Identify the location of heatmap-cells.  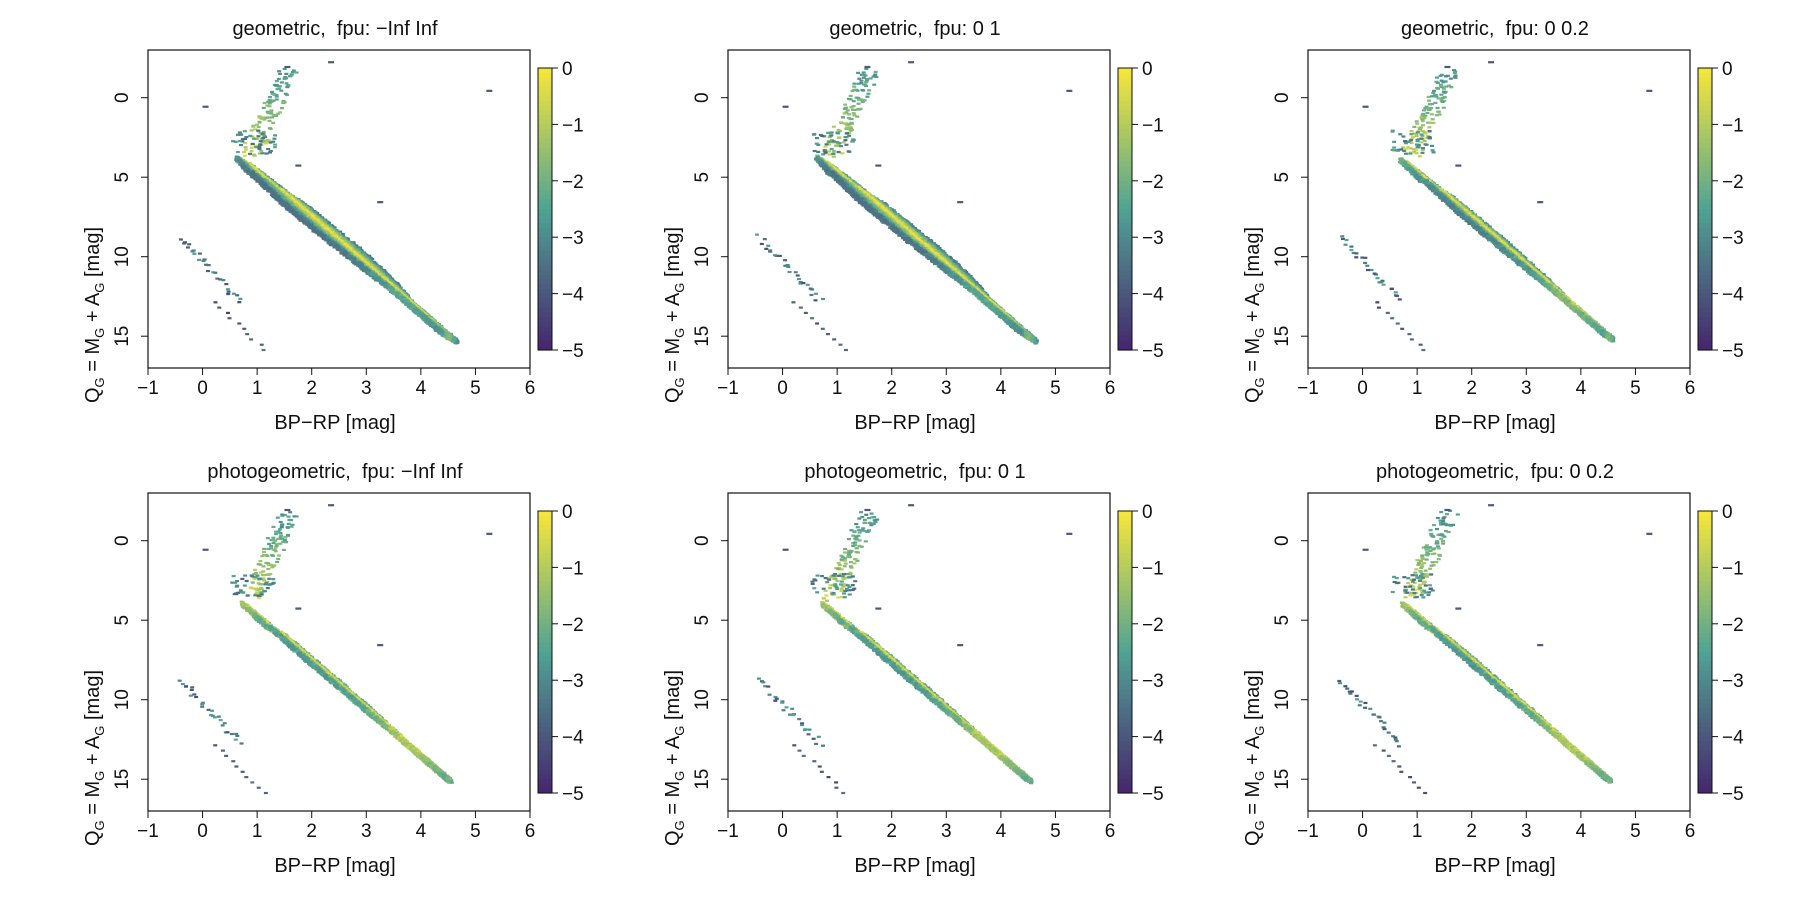
(335, 206).